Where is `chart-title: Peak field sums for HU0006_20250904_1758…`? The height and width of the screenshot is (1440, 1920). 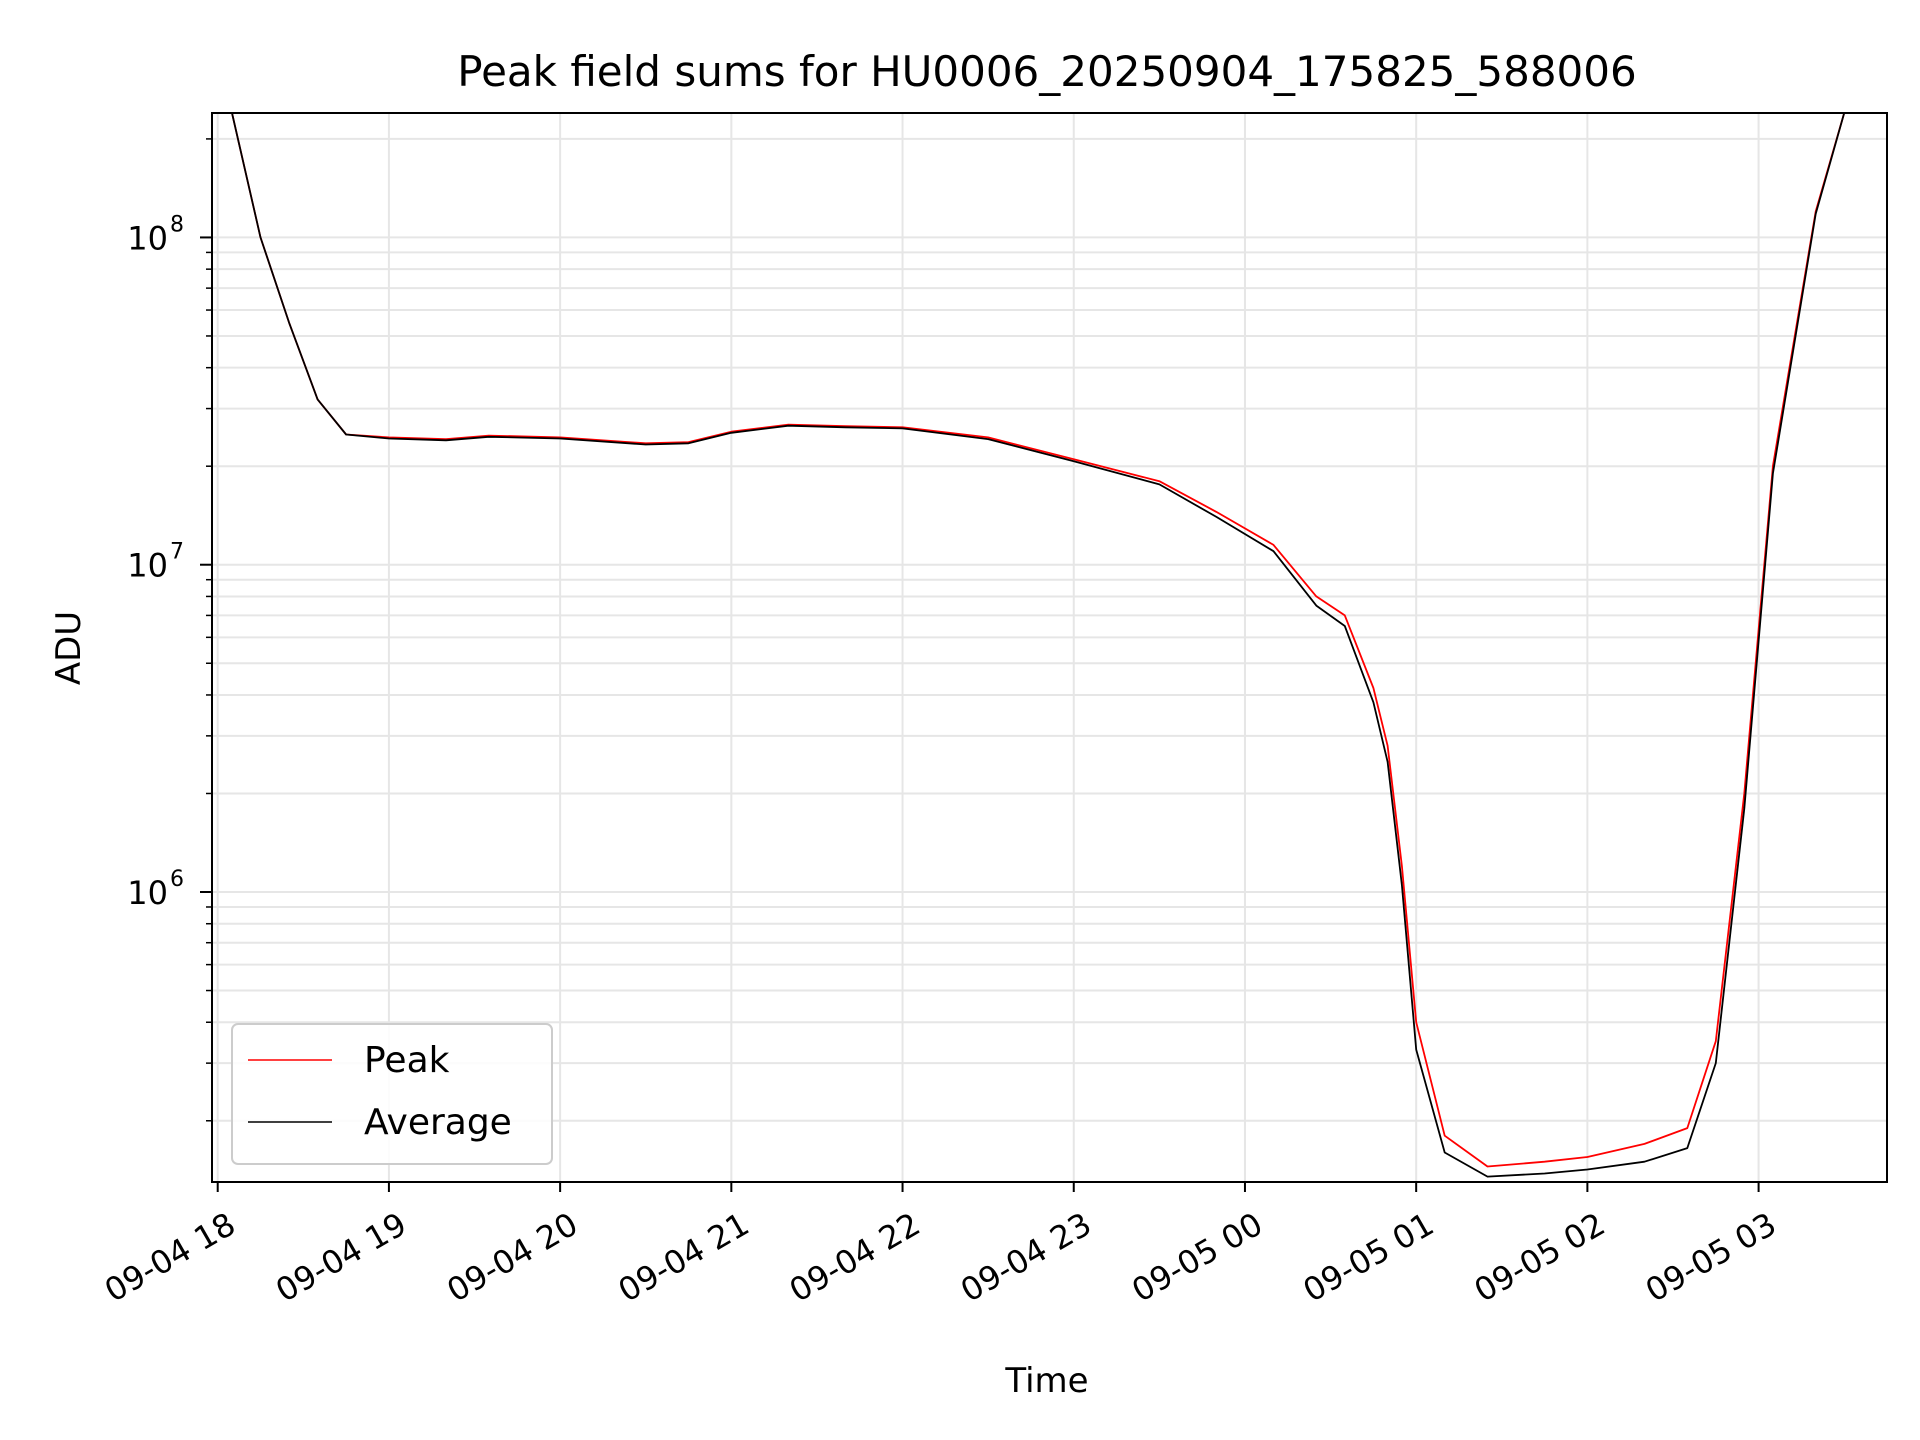
chart-title: Peak field sums for HU0006_20250904_1758… is located at coordinates (1046, 71).